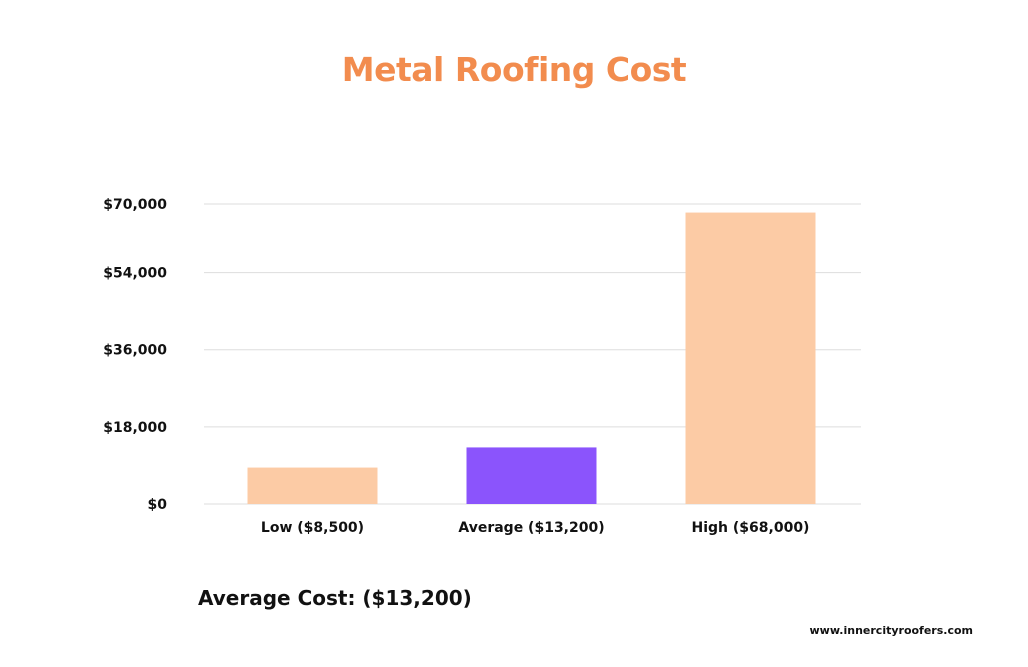  Describe the element at coordinates (158, 505) in the screenshot. I see `y-tick-label: $0` at that location.